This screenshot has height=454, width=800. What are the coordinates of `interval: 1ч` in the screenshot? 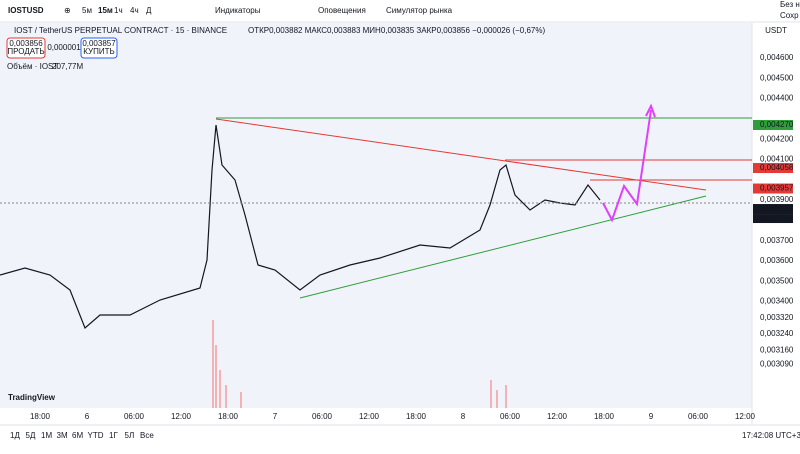 It's located at (118, 10).